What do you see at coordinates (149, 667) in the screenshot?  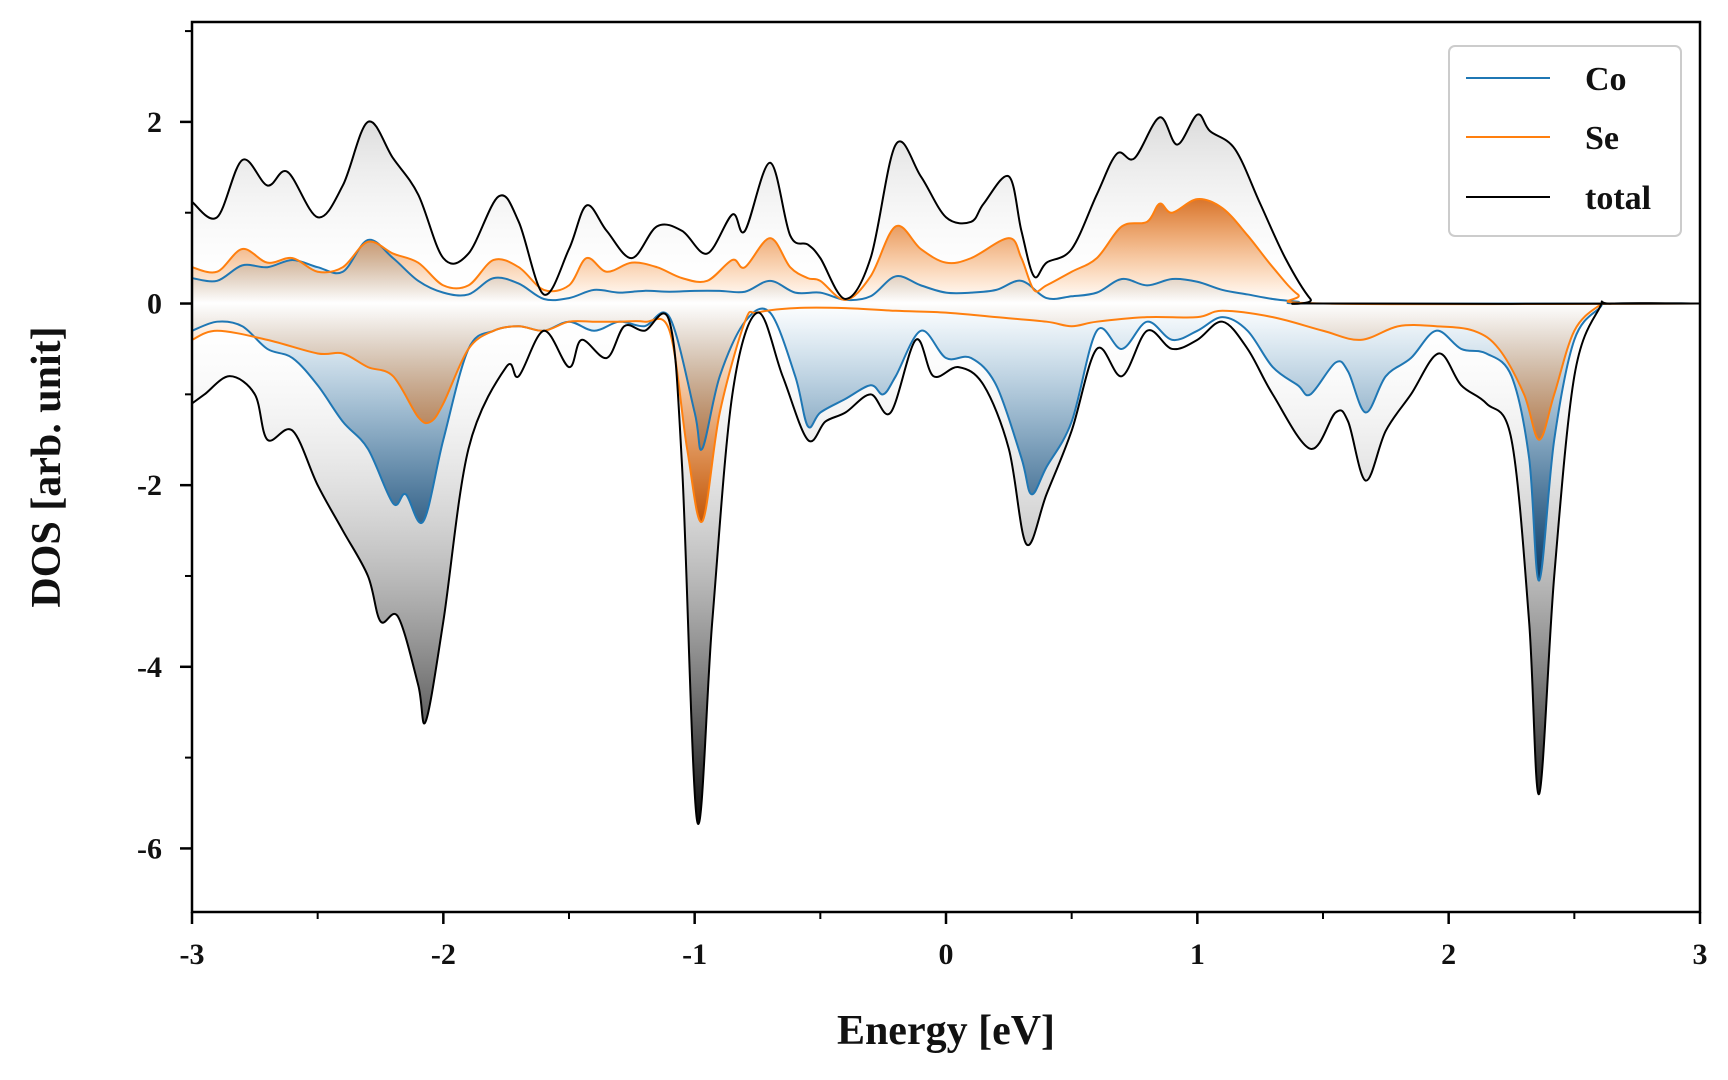 I see `y-tick-label: -4` at bounding box center [149, 667].